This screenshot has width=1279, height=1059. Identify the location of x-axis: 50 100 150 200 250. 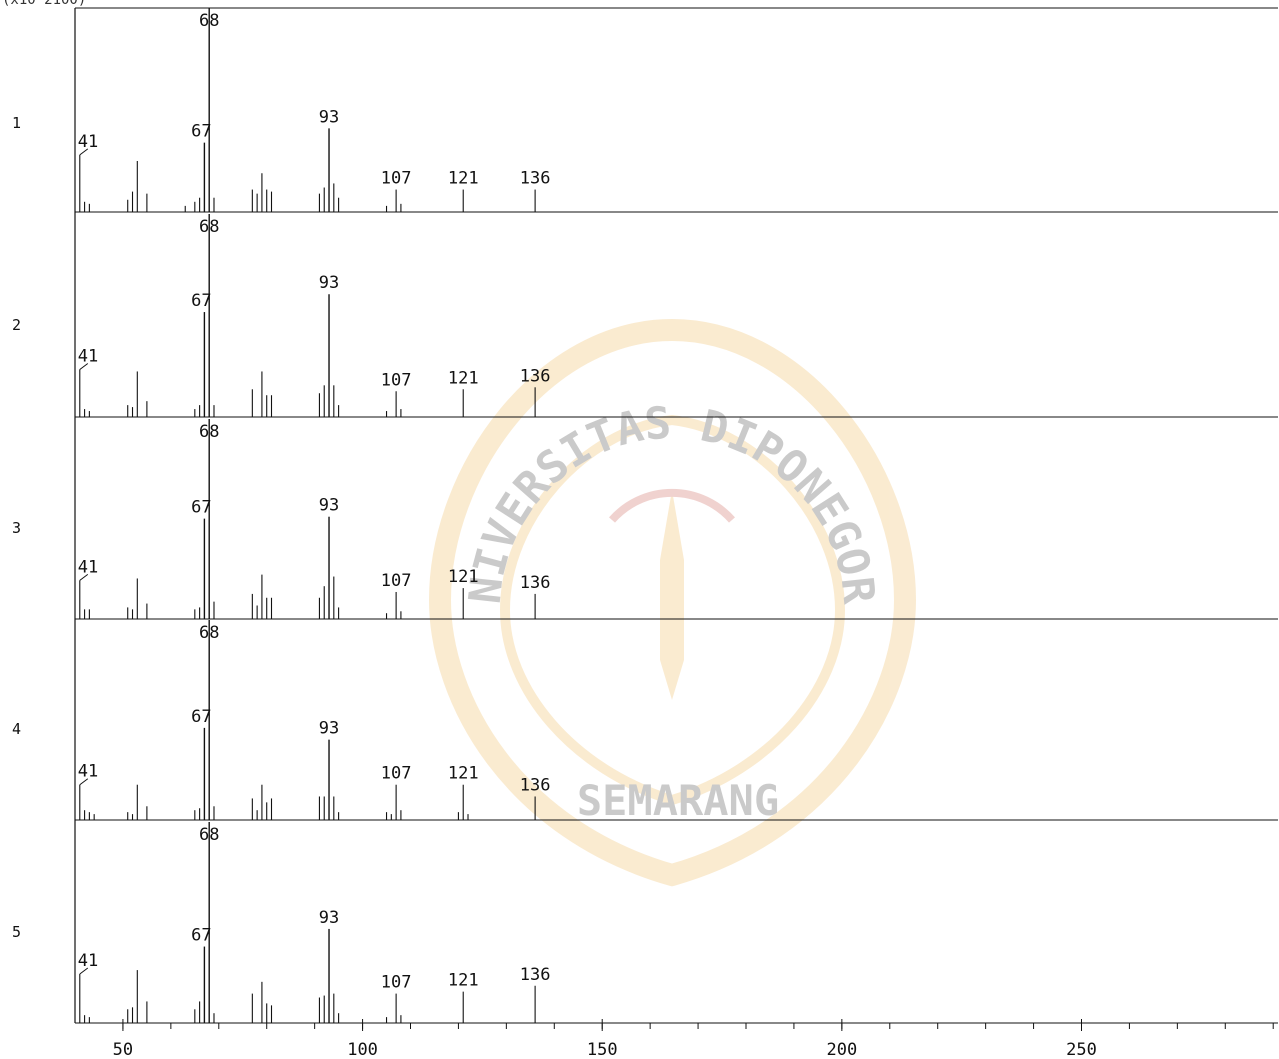
(693, 1039).